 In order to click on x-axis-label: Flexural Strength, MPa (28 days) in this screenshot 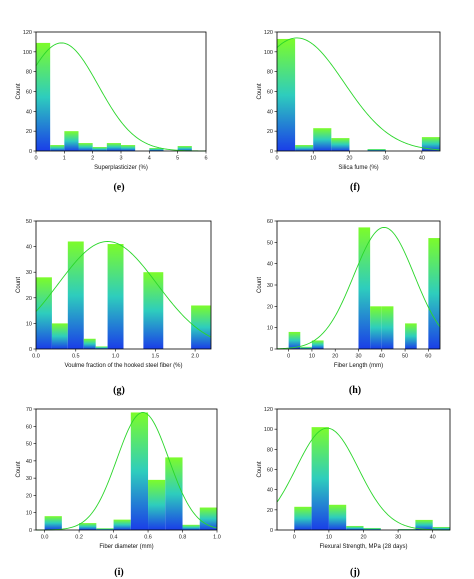, I will do `click(363, 547)`.